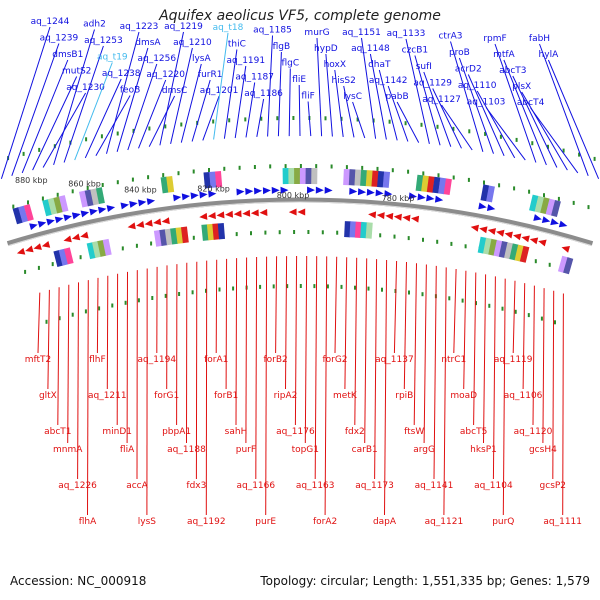 Image resolution: width=600 pixels, height=600 pixels. I want to click on figure-title: Aquifex aeolicus VF5, complete genome, so click(300, 16).